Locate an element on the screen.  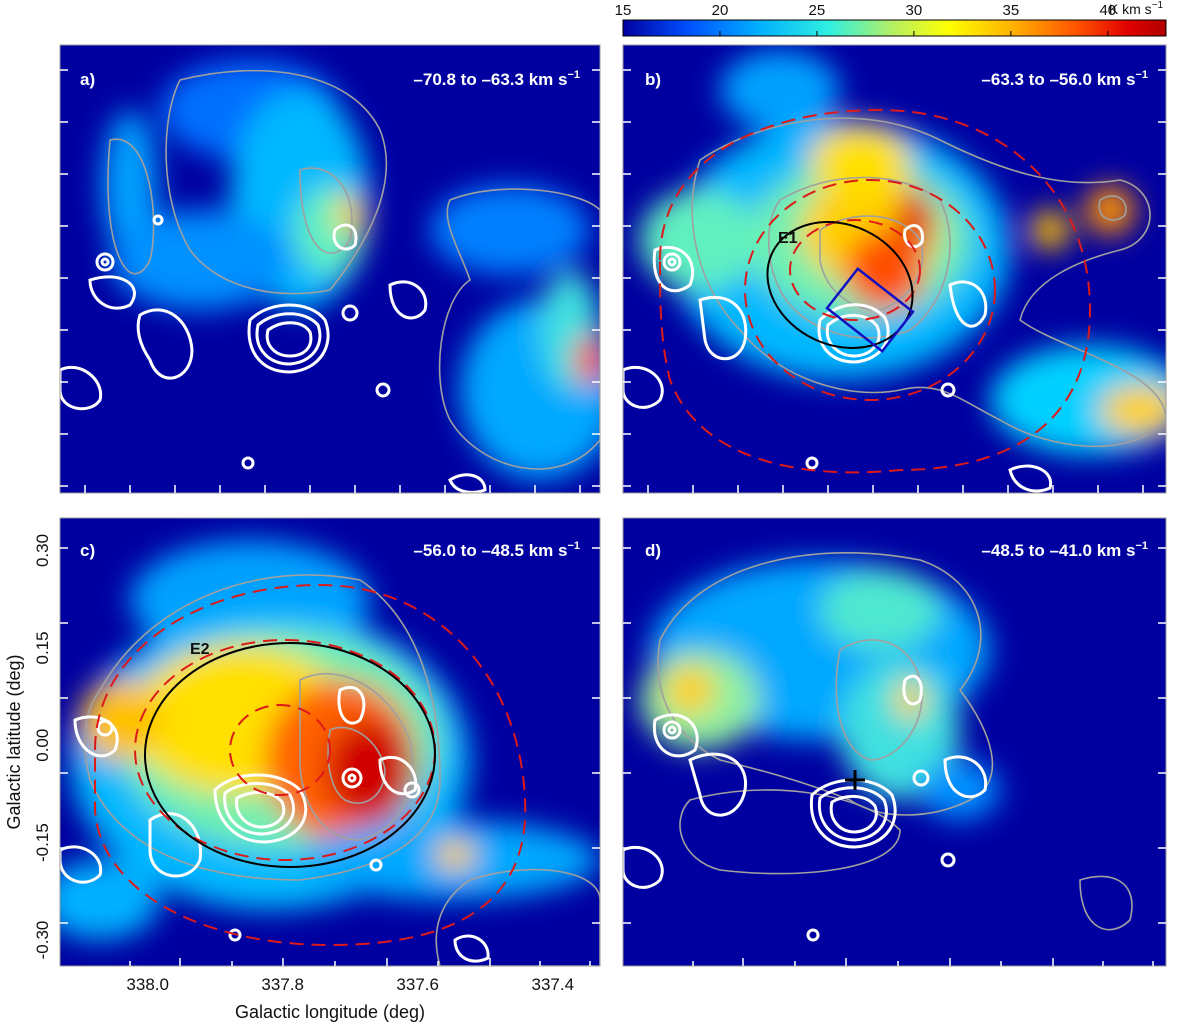
panel-b-label: b) is located at coordinates (653, 79).